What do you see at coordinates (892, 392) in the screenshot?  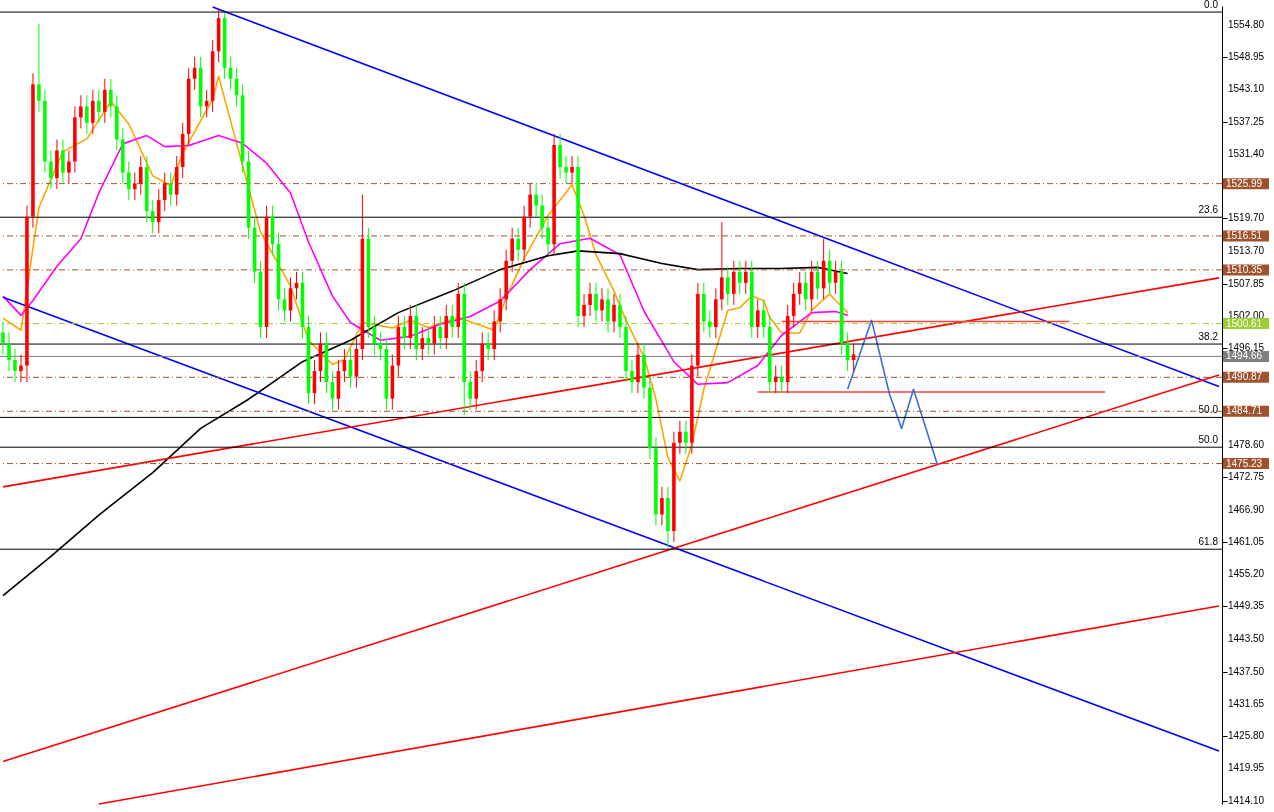 I see `line-series` at bounding box center [892, 392].